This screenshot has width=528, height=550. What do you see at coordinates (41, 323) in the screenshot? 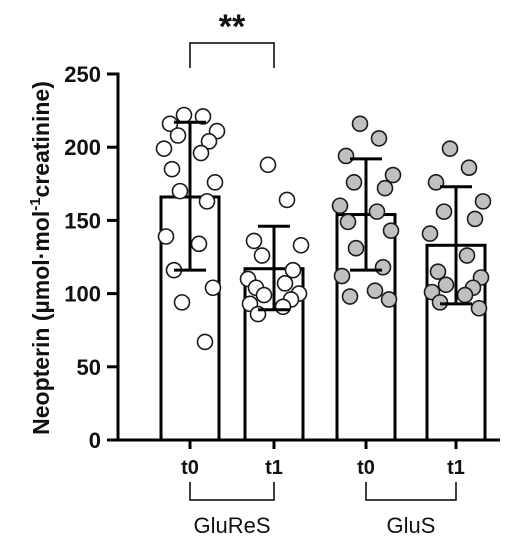
I see `y-axis-title-main: Neopterin (µmol·mol` at bounding box center [41, 323].